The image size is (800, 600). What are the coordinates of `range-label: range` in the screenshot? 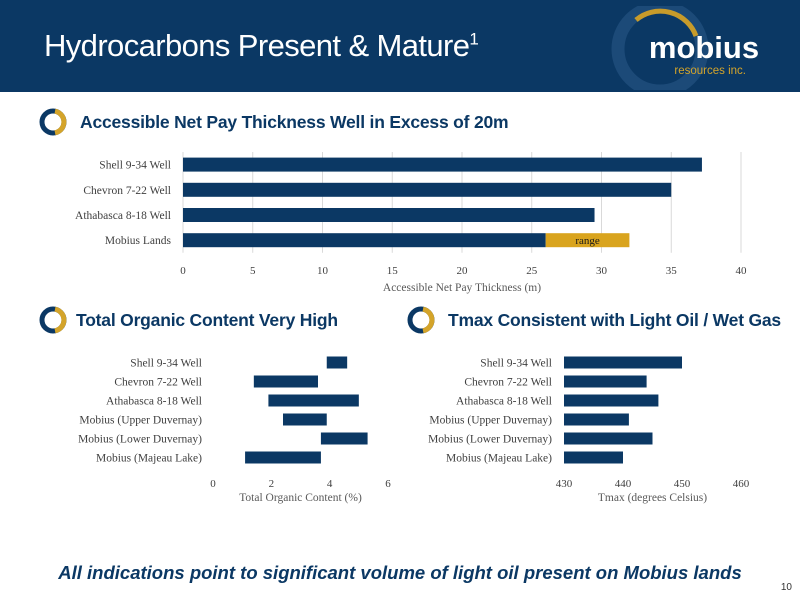 It's located at (587, 241).